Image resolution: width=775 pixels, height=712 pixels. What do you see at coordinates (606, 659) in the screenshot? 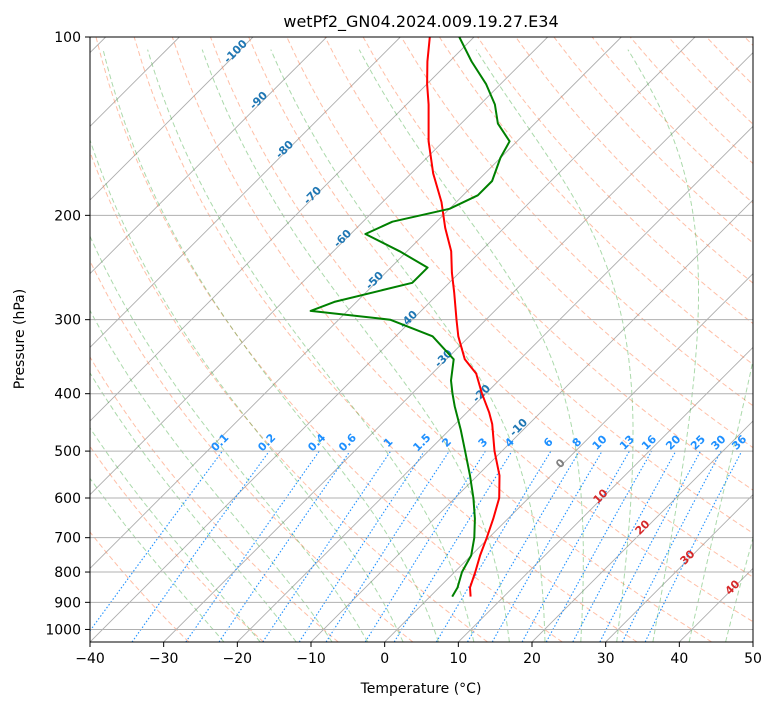
I see `x-tick-label: 30` at bounding box center [606, 659].